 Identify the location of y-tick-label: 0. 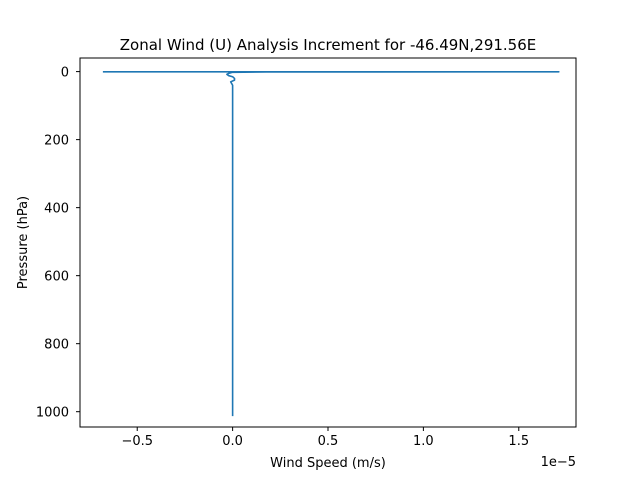
(65, 73).